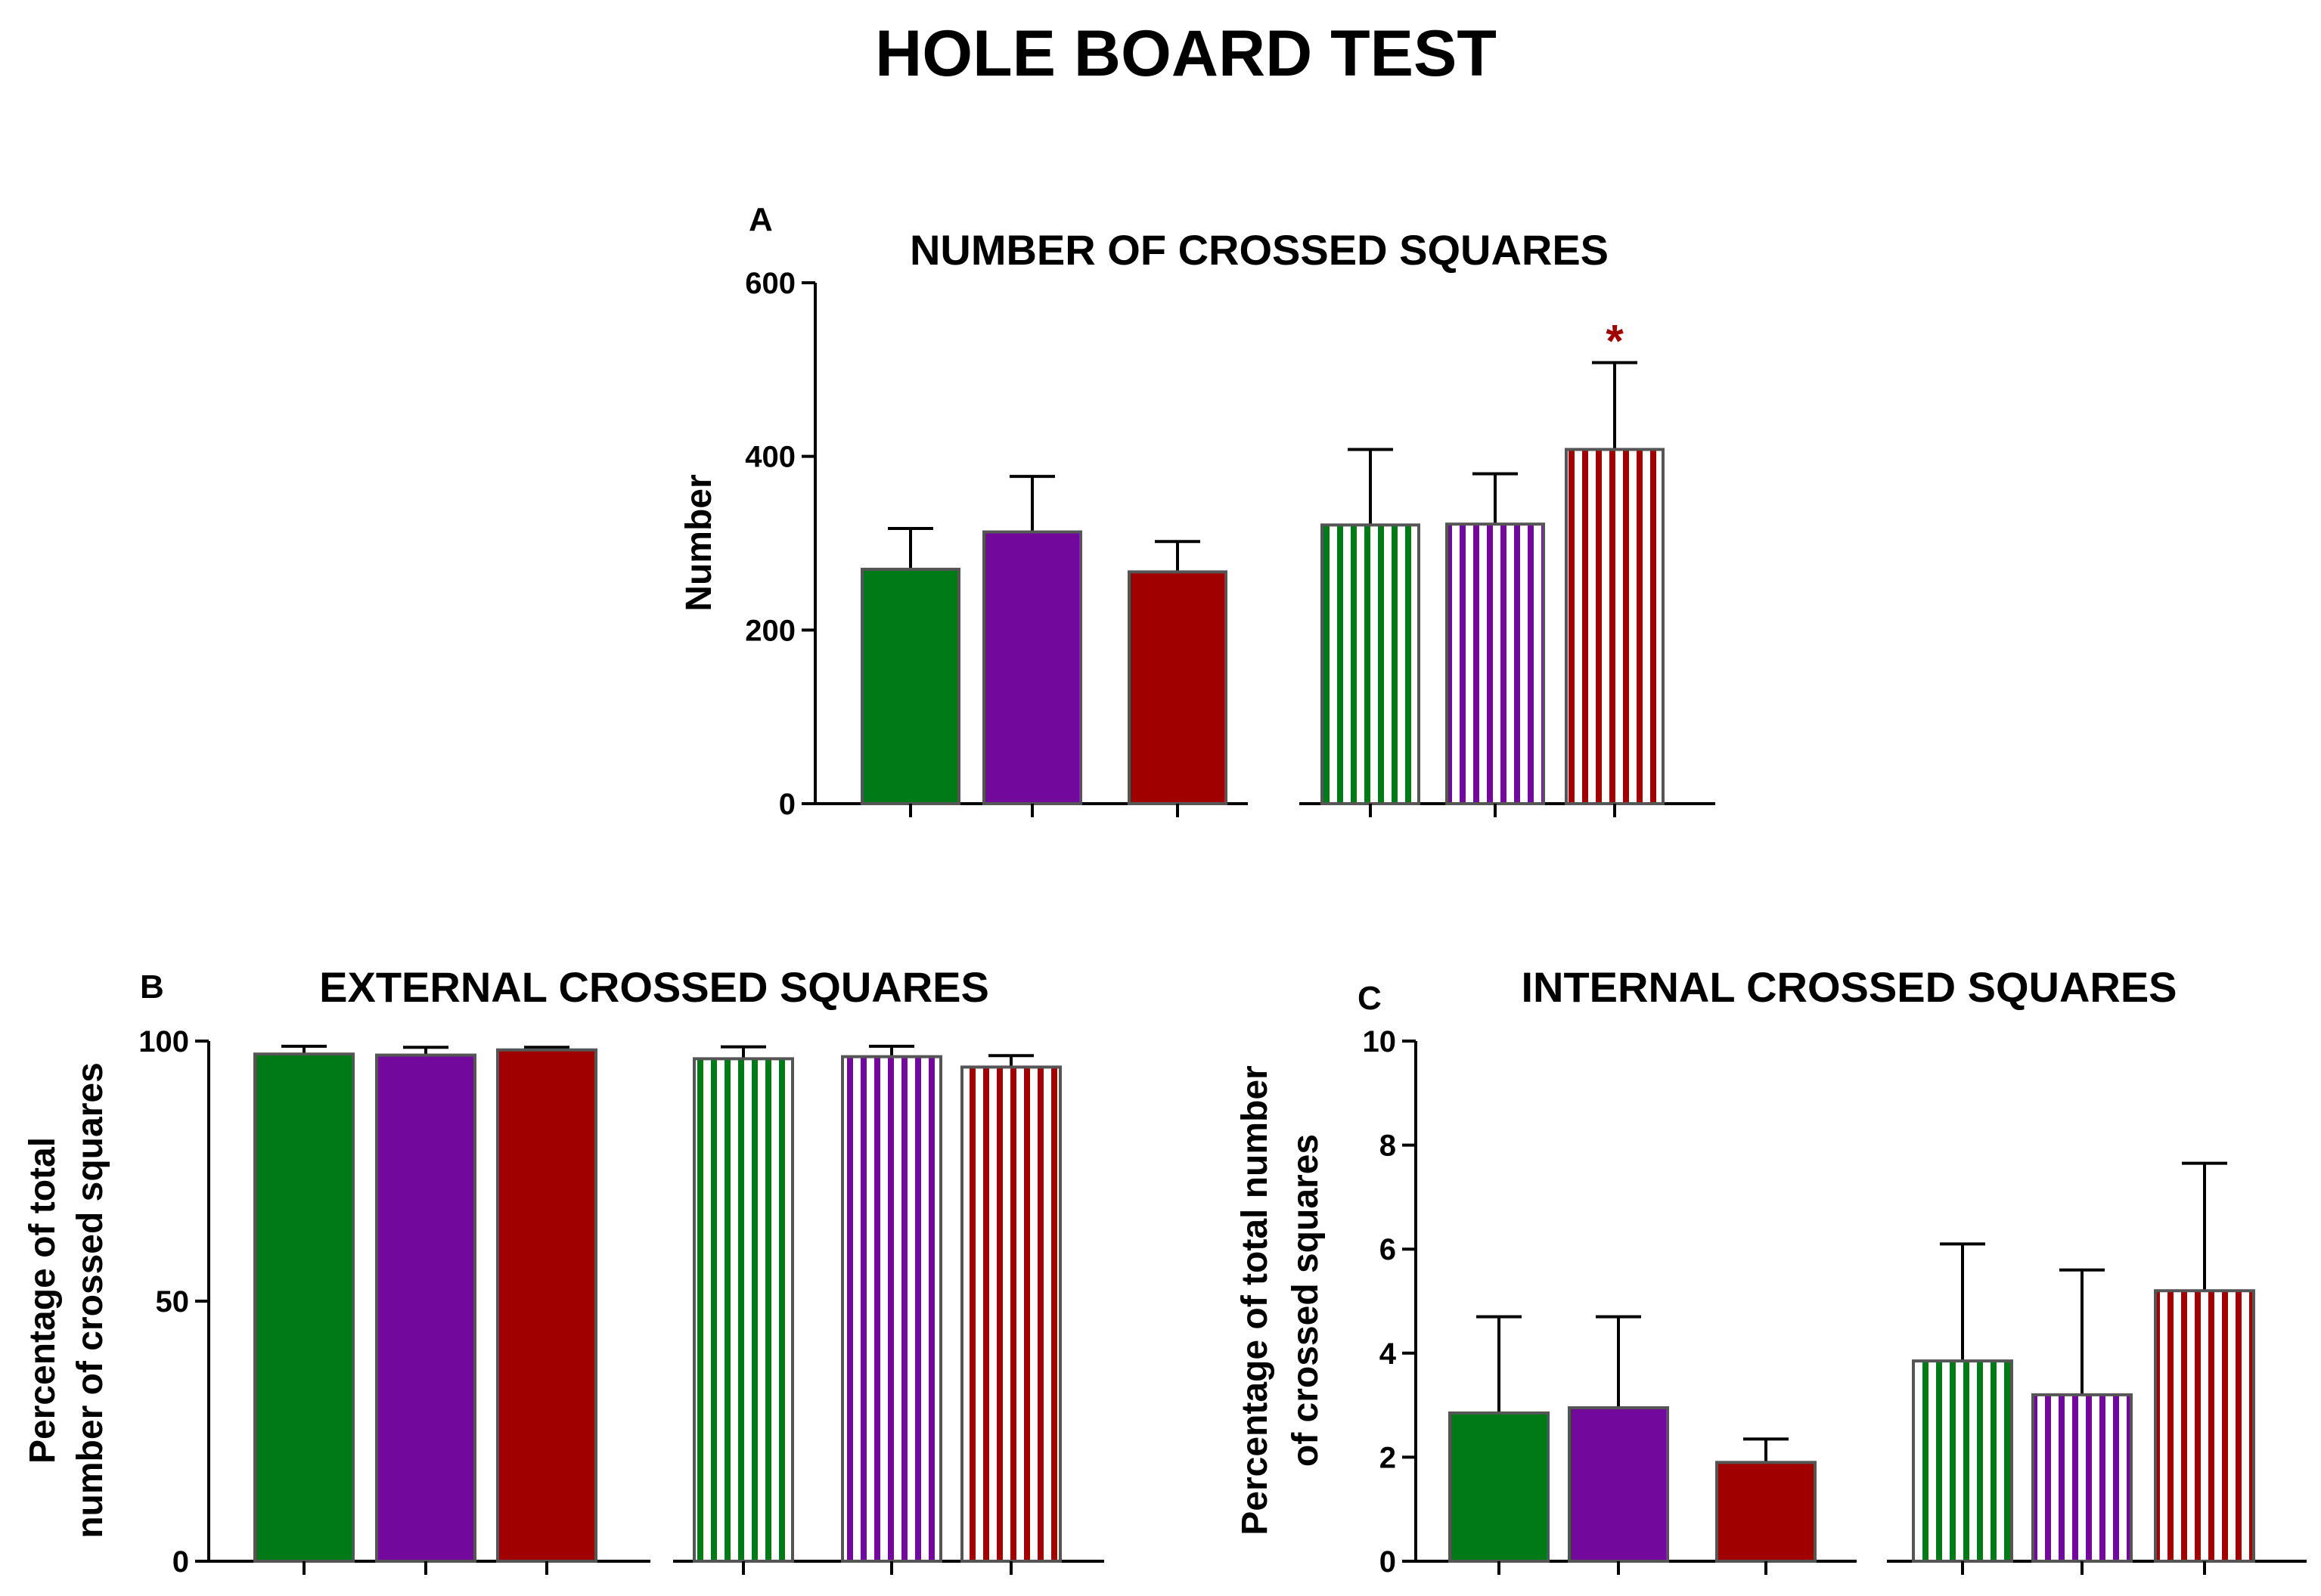 The height and width of the screenshot is (1596, 2321). Describe the element at coordinates (1255, 1300) in the screenshot. I see `y-axis-label: Percentage of total number` at that location.